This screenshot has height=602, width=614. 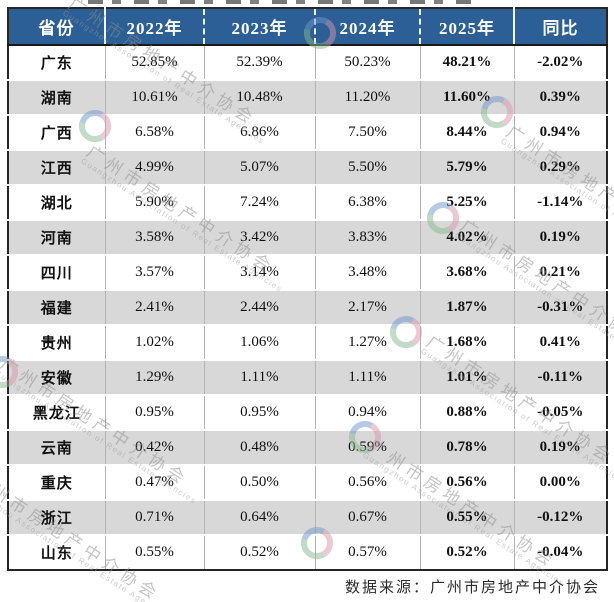 What do you see at coordinates (368, 167) in the screenshot?
I see `value-cell: 5.50%` at bounding box center [368, 167].